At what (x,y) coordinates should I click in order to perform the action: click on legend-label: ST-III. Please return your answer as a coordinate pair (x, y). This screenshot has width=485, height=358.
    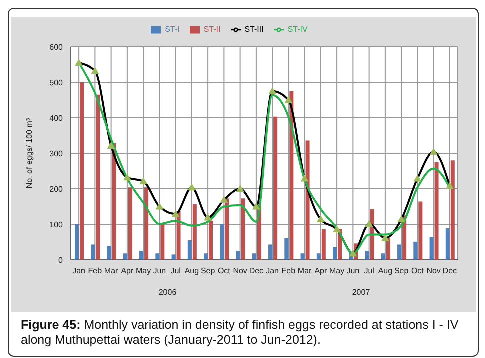
    Looking at the image, I should click on (254, 29).